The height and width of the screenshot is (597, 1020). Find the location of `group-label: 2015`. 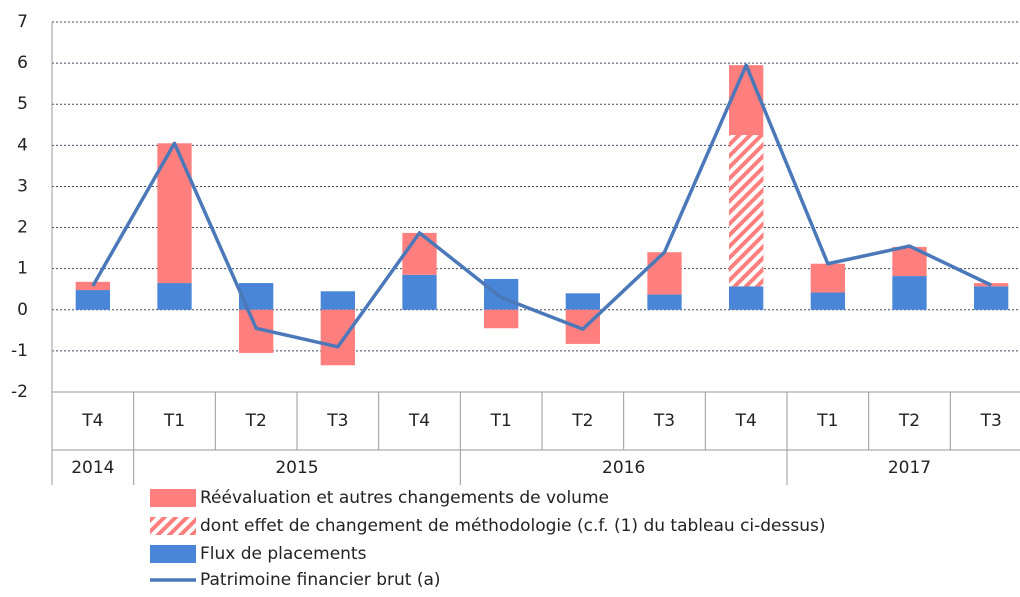

group-label: 2015 is located at coordinates (296, 468).